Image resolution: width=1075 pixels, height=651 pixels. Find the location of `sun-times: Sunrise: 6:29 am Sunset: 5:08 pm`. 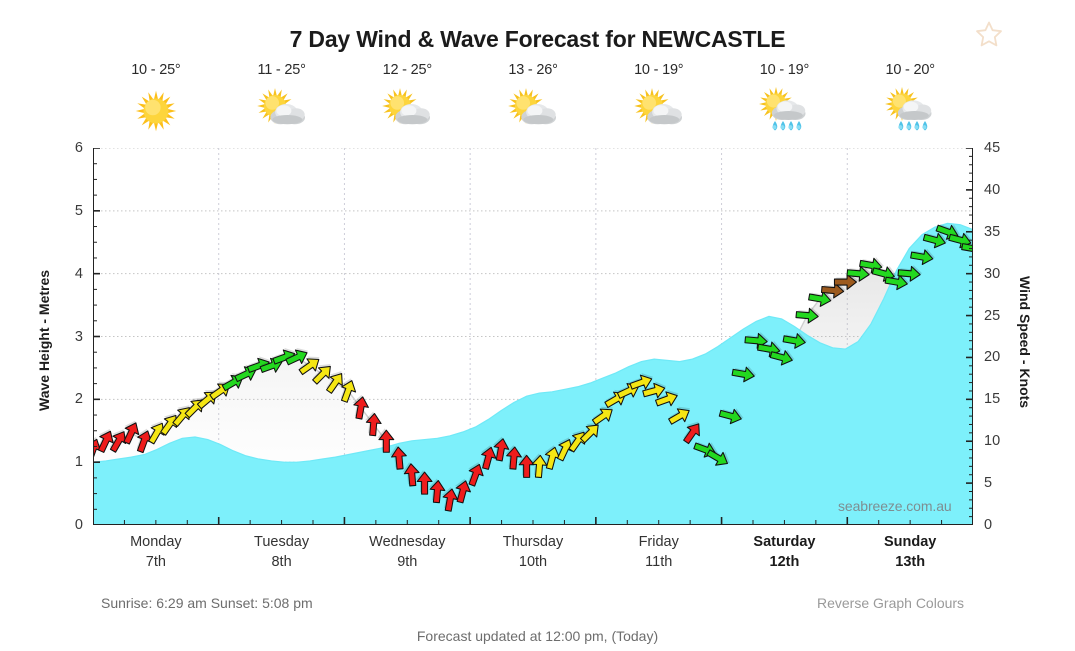

sun-times: Sunrise: 6:29 am Sunset: 5:08 pm is located at coordinates (207, 603).